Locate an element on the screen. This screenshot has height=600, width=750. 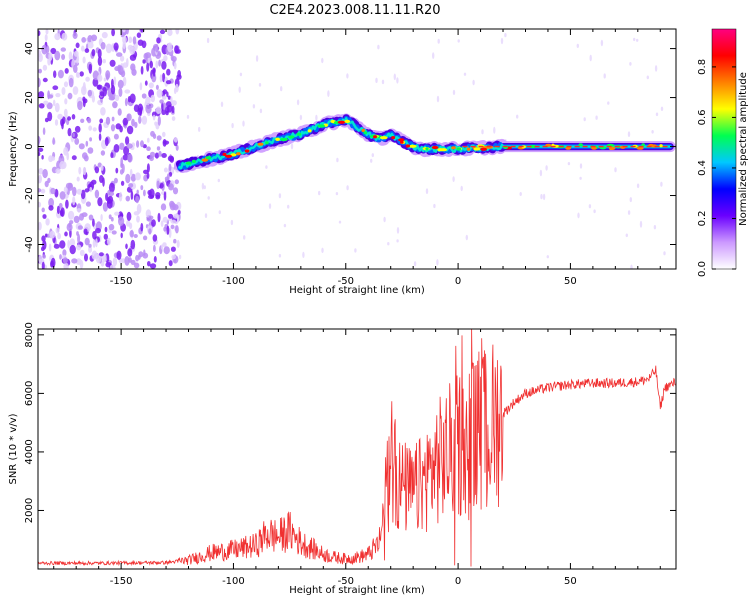
x-tick-label: 50 is located at coordinates (570, 281).